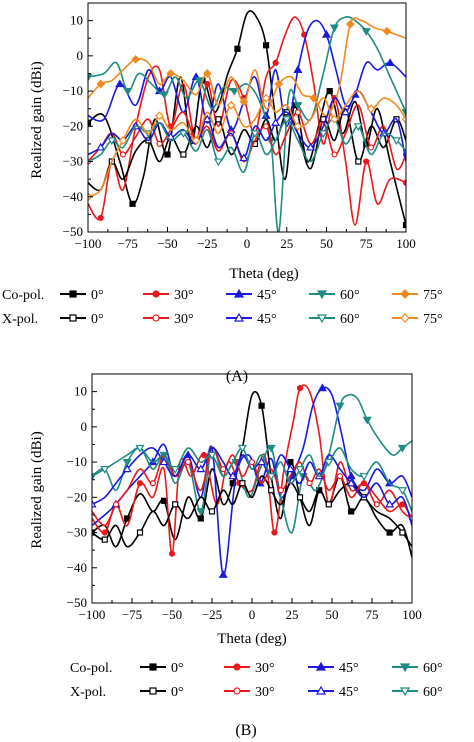 This screenshot has width=474, height=742. Describe the element at coordinates (412, 614) in the screenshot. I see `x-tick-label: 100` at that location.